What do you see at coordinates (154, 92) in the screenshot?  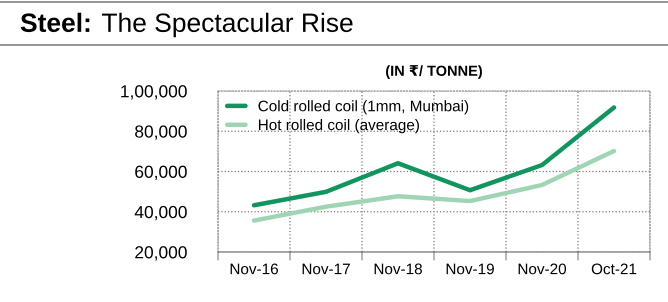 I see `y-tick-label: 1,00,000` at bounding box center [154, 92].